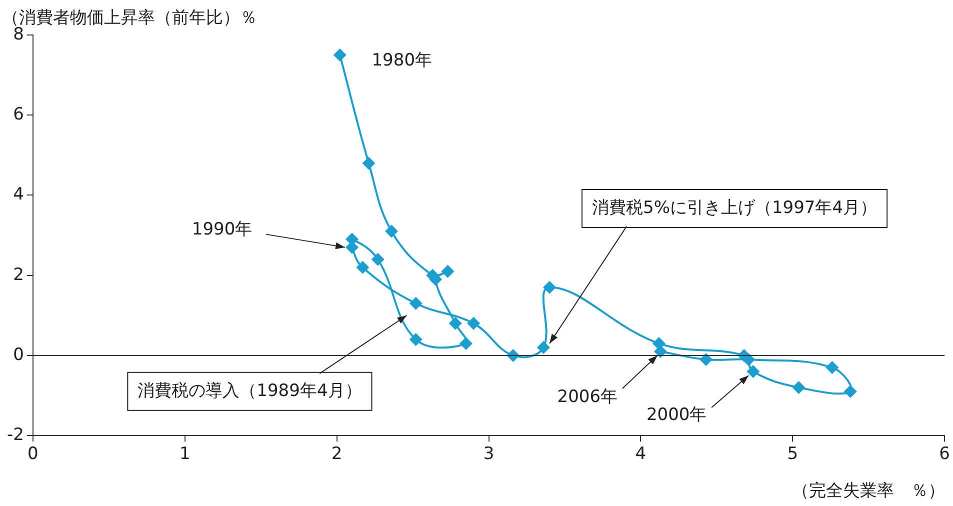 The image size is (953, 506). I want to click on y-tick-label: 6, so click(18, 114).